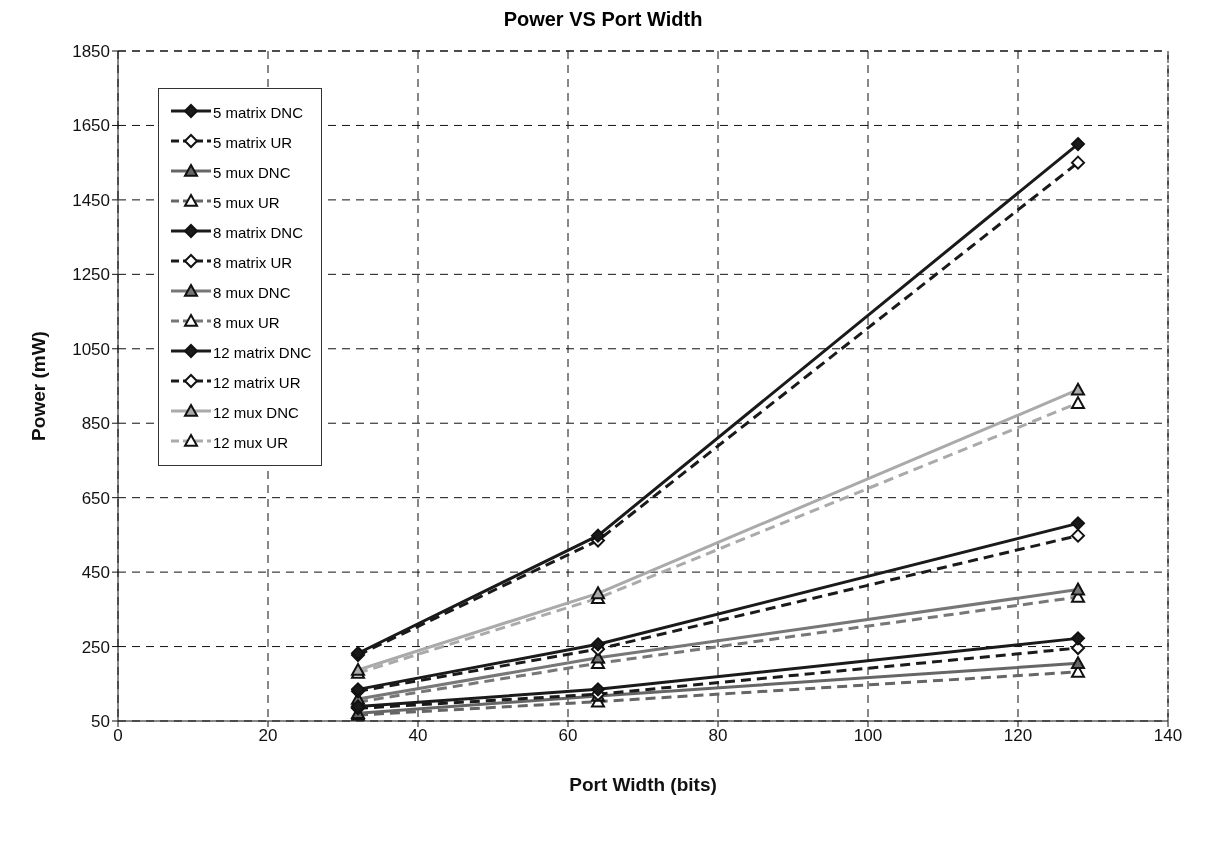  What do you see at coordinates (95, 573) in the screenshot?
I see `y-tick-label: 450` at bounding box center [95, 573].